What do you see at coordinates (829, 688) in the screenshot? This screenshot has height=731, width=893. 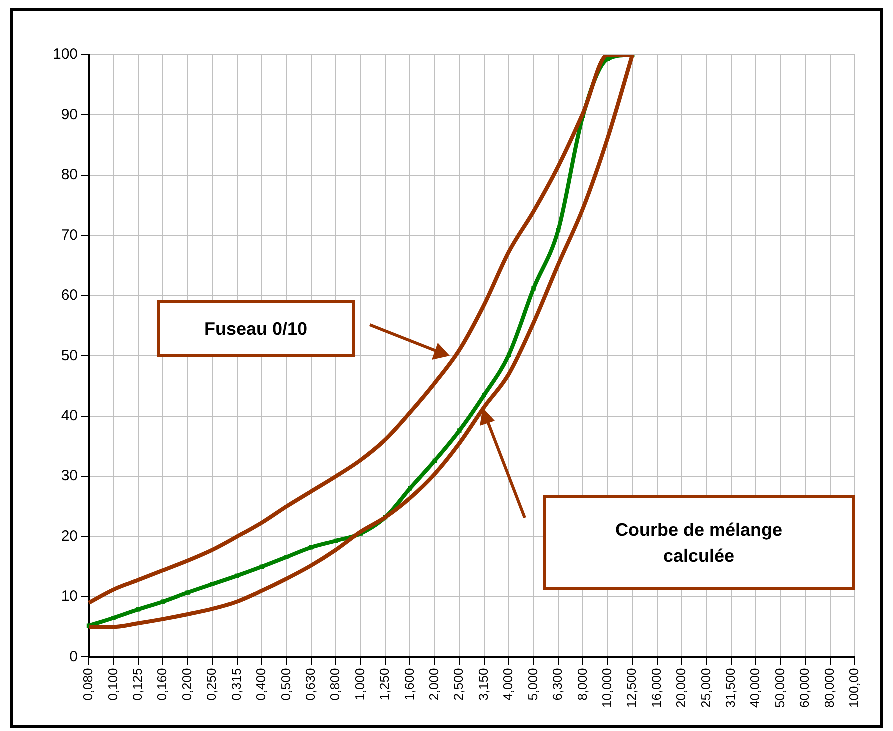 I see `x-tick-label: 80,000` at bounding box center [829, 688].